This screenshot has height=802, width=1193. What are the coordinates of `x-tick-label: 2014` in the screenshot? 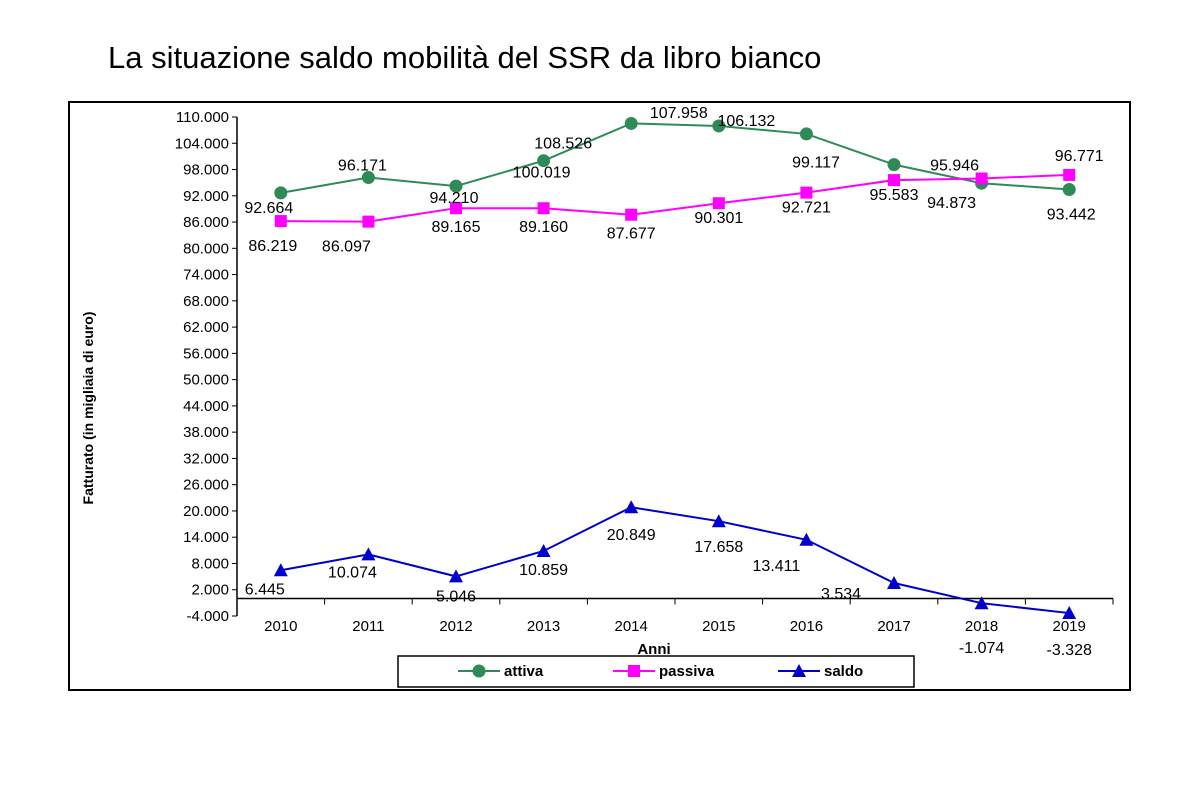 It's located at (631, 626).